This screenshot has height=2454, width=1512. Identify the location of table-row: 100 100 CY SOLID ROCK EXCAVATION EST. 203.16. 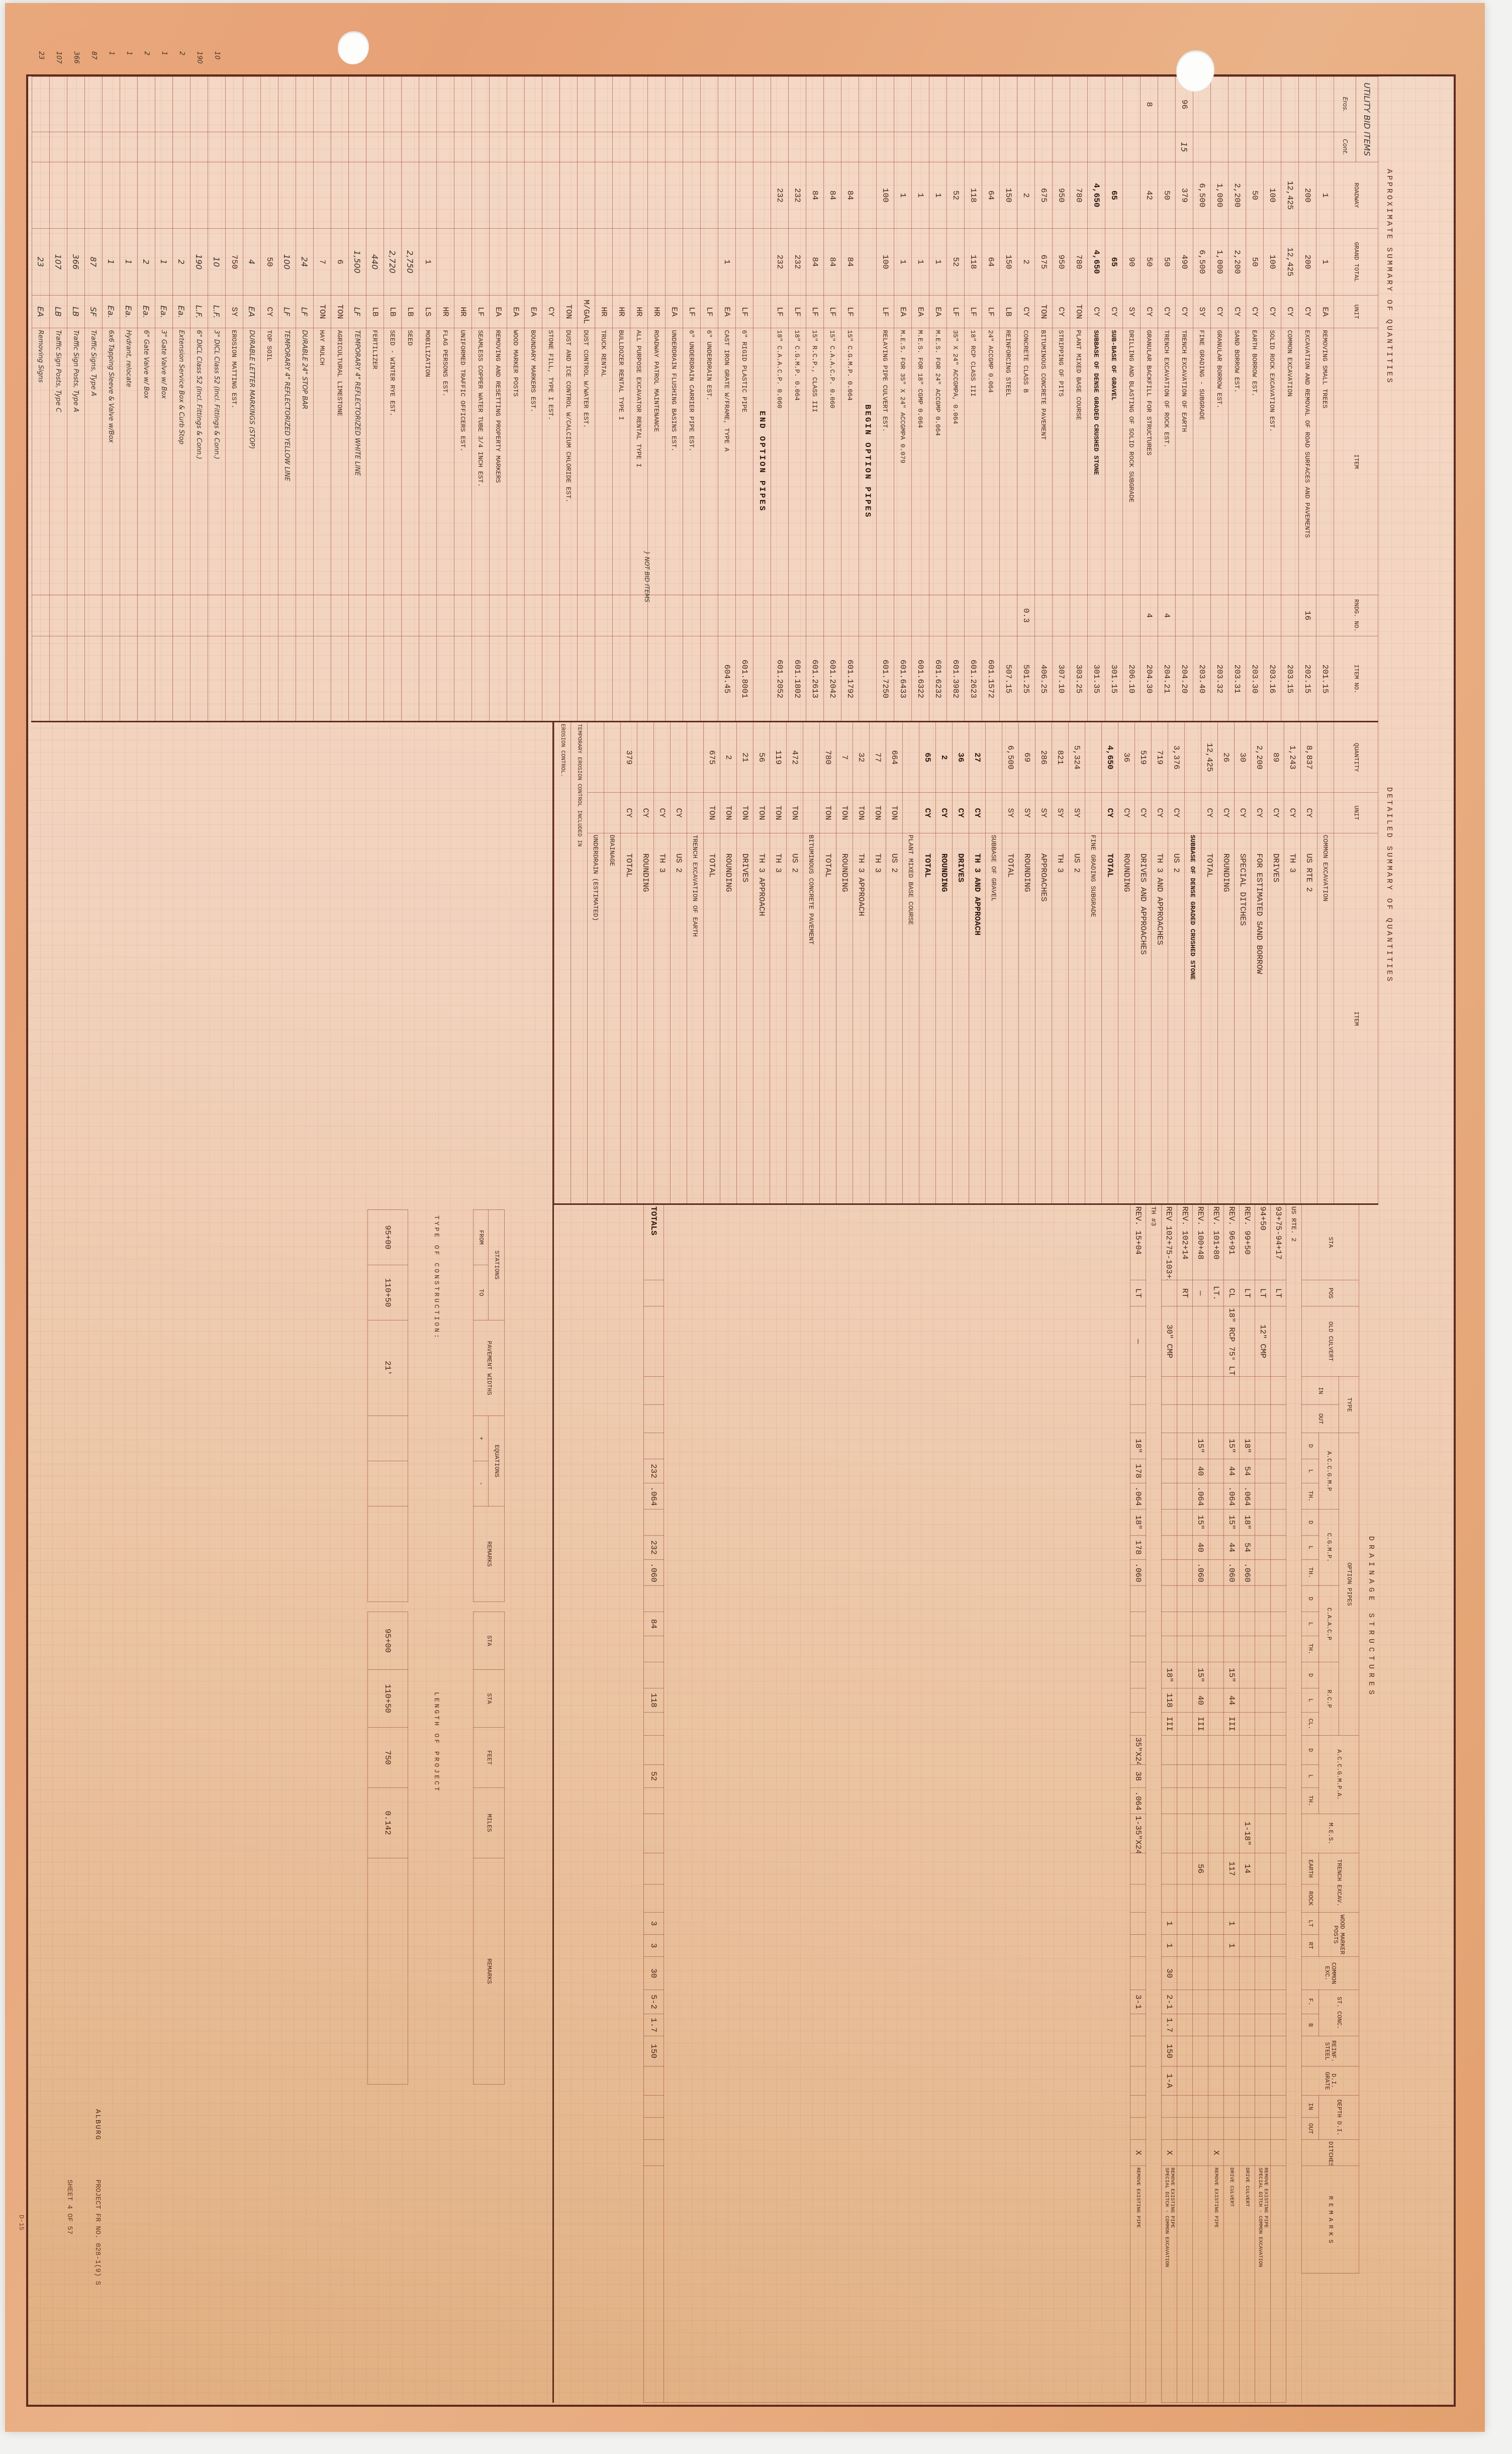
(1272, 399).